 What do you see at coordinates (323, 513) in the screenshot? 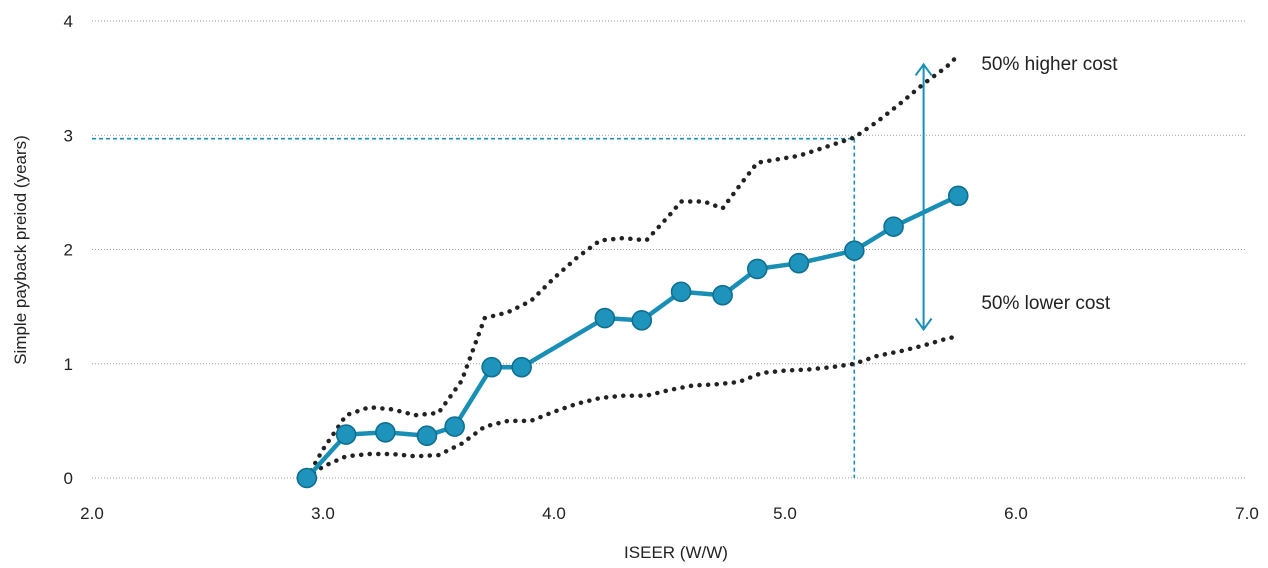
I see `x-tick-label: 3.0` at bounding box center [323, 513].